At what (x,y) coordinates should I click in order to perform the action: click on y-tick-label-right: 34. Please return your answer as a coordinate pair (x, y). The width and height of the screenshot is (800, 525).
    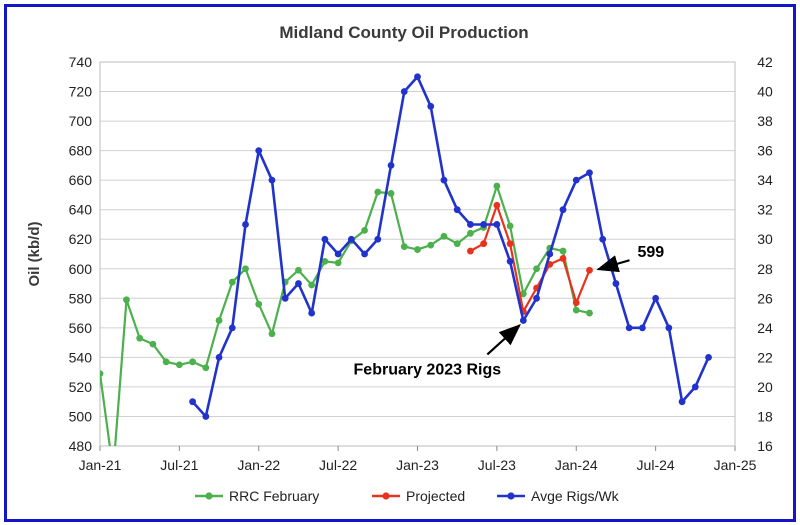
    Looking at the image, I should click on (765, 180).